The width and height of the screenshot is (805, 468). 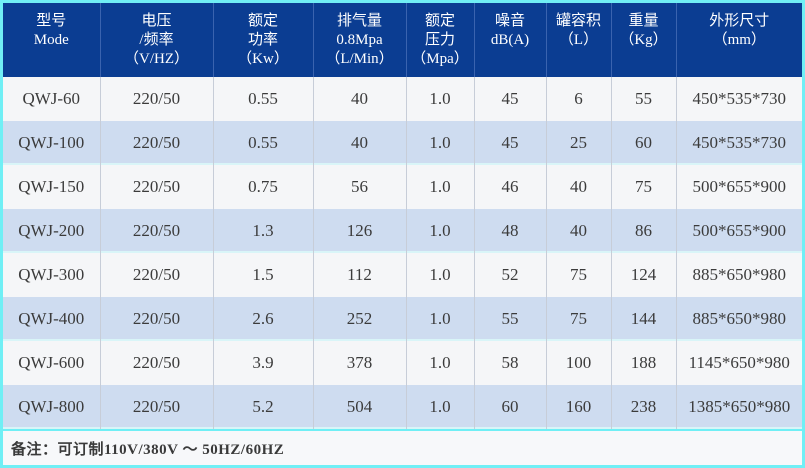 I want to click on cell-noise: 55, so click(x=510, y=319).